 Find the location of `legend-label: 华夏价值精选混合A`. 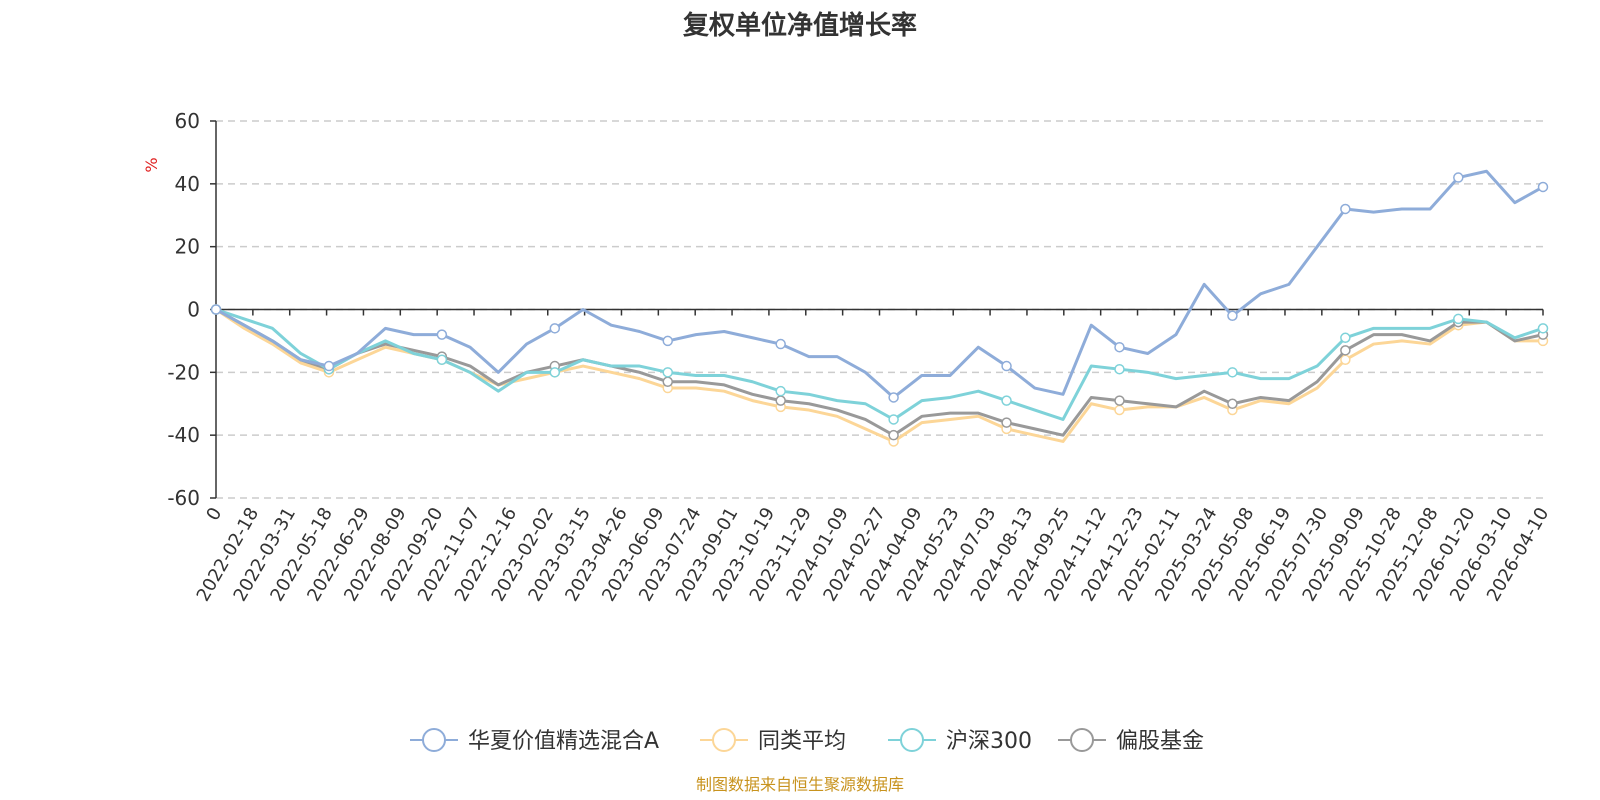

legend-label: 华夏价值精选混合A is located at coordinates (563, 741).